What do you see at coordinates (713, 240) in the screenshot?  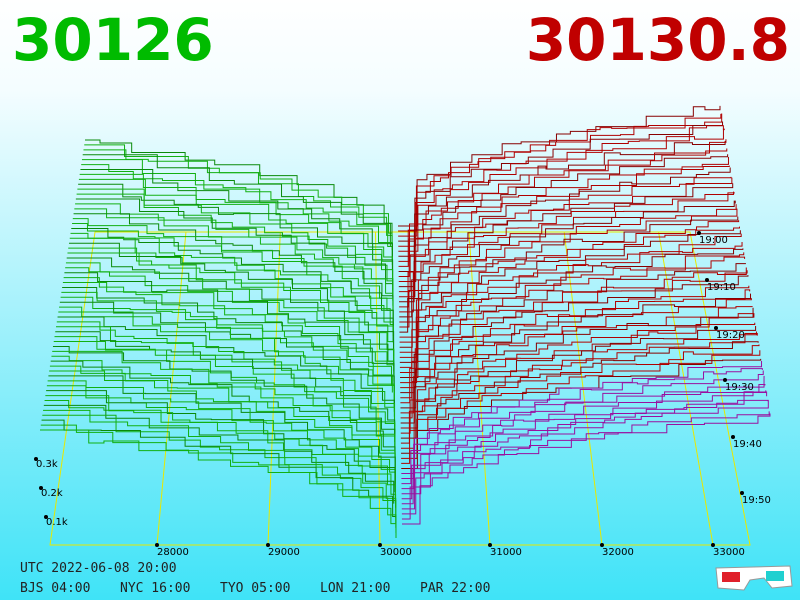 I see `time-label: 19:00` at bounding box center [713, 240].